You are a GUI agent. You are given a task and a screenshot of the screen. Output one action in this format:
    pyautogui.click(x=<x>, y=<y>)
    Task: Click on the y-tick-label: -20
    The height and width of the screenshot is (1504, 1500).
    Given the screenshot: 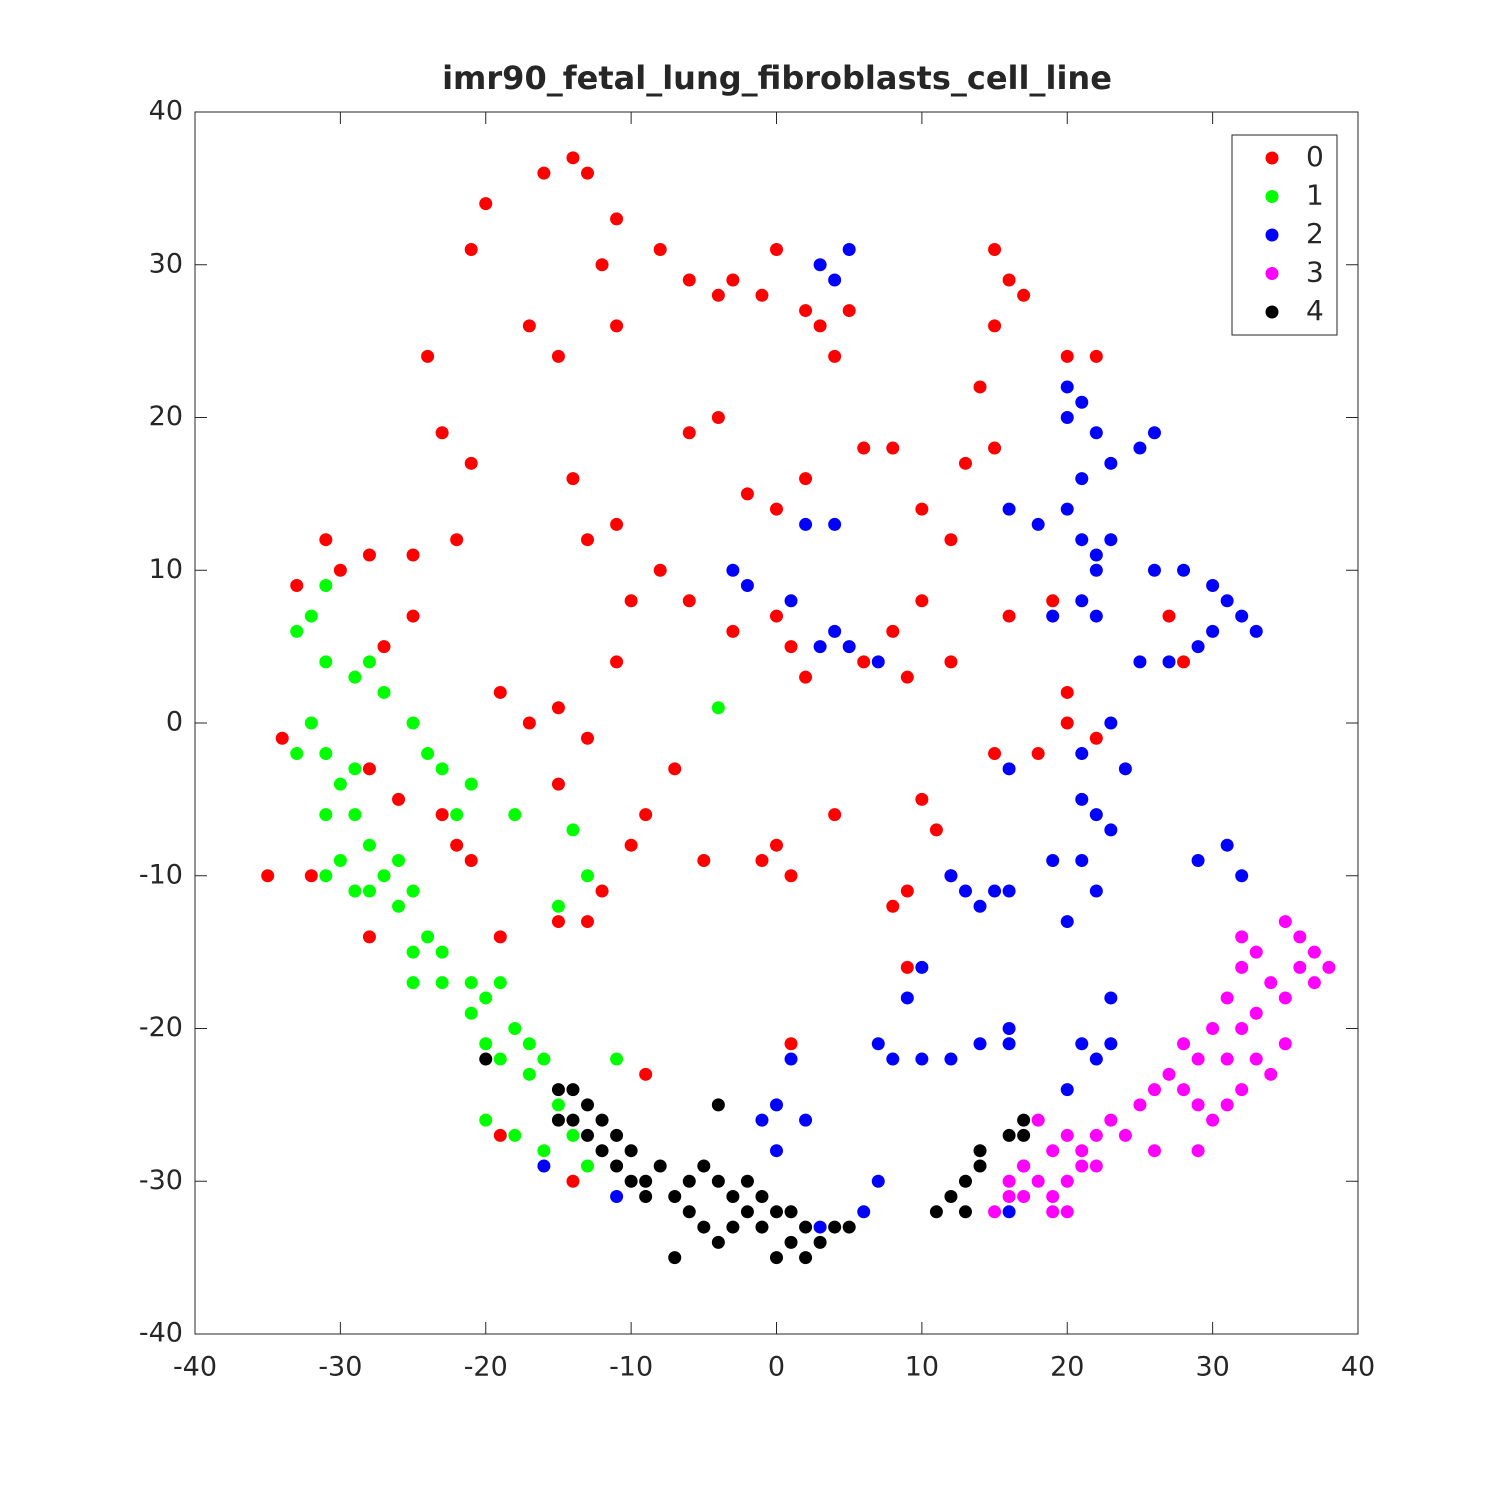 What is the action you would take?
    pyautogui.click(x=161, y=1027)
    